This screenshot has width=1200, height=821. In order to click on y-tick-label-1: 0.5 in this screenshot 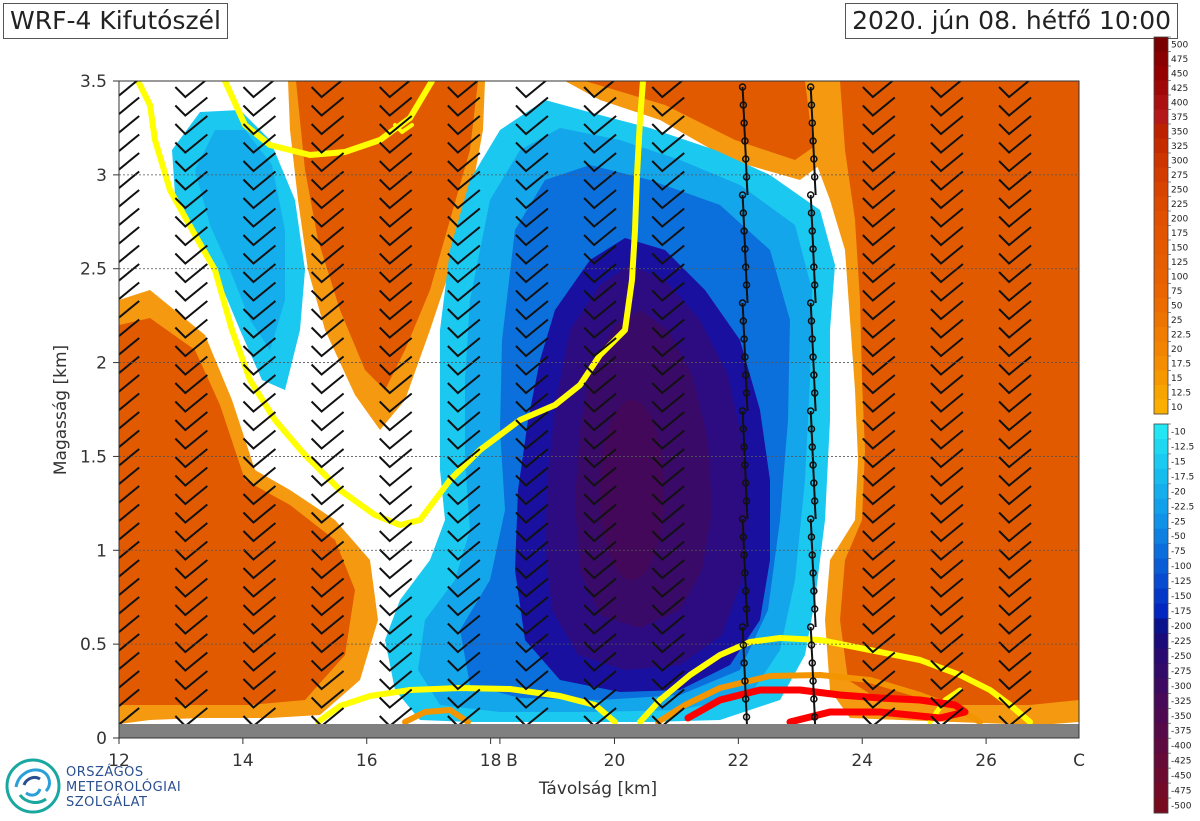, I will do `click(93, 645)`.